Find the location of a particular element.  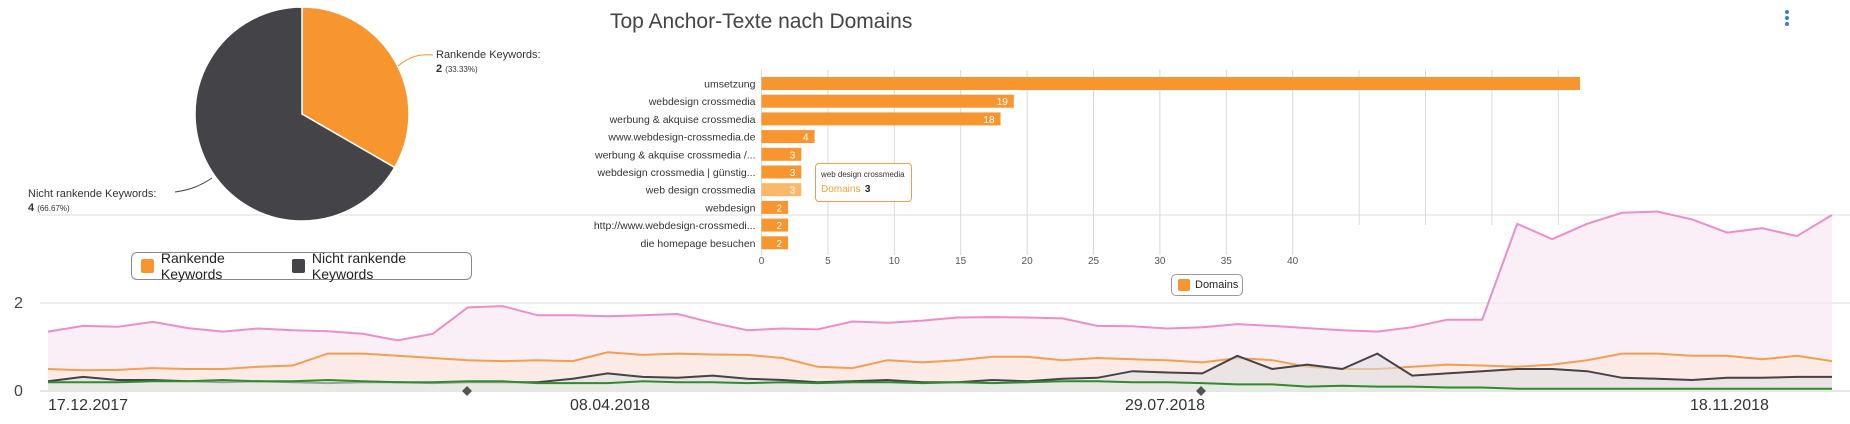

bar-chart-title: Top Anchor-Texte nach Domains is located at coordinates (761, 21).